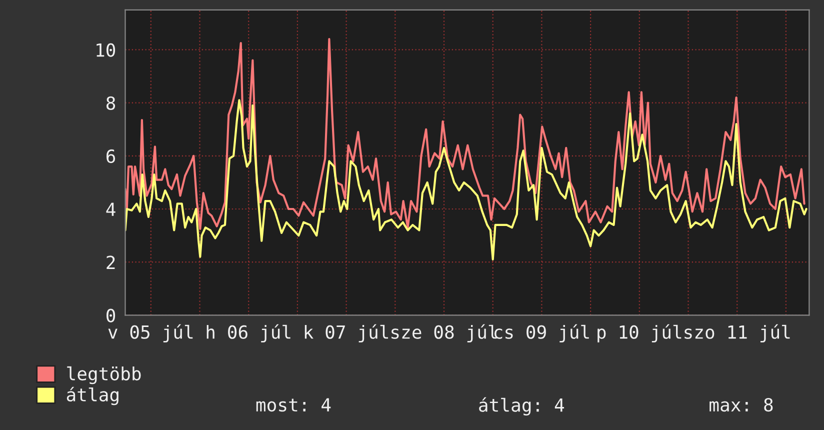  Describe the element at coordinates (737, 333) in the screenshot. I see `x-tick-label: szo 11 júl` at that location.